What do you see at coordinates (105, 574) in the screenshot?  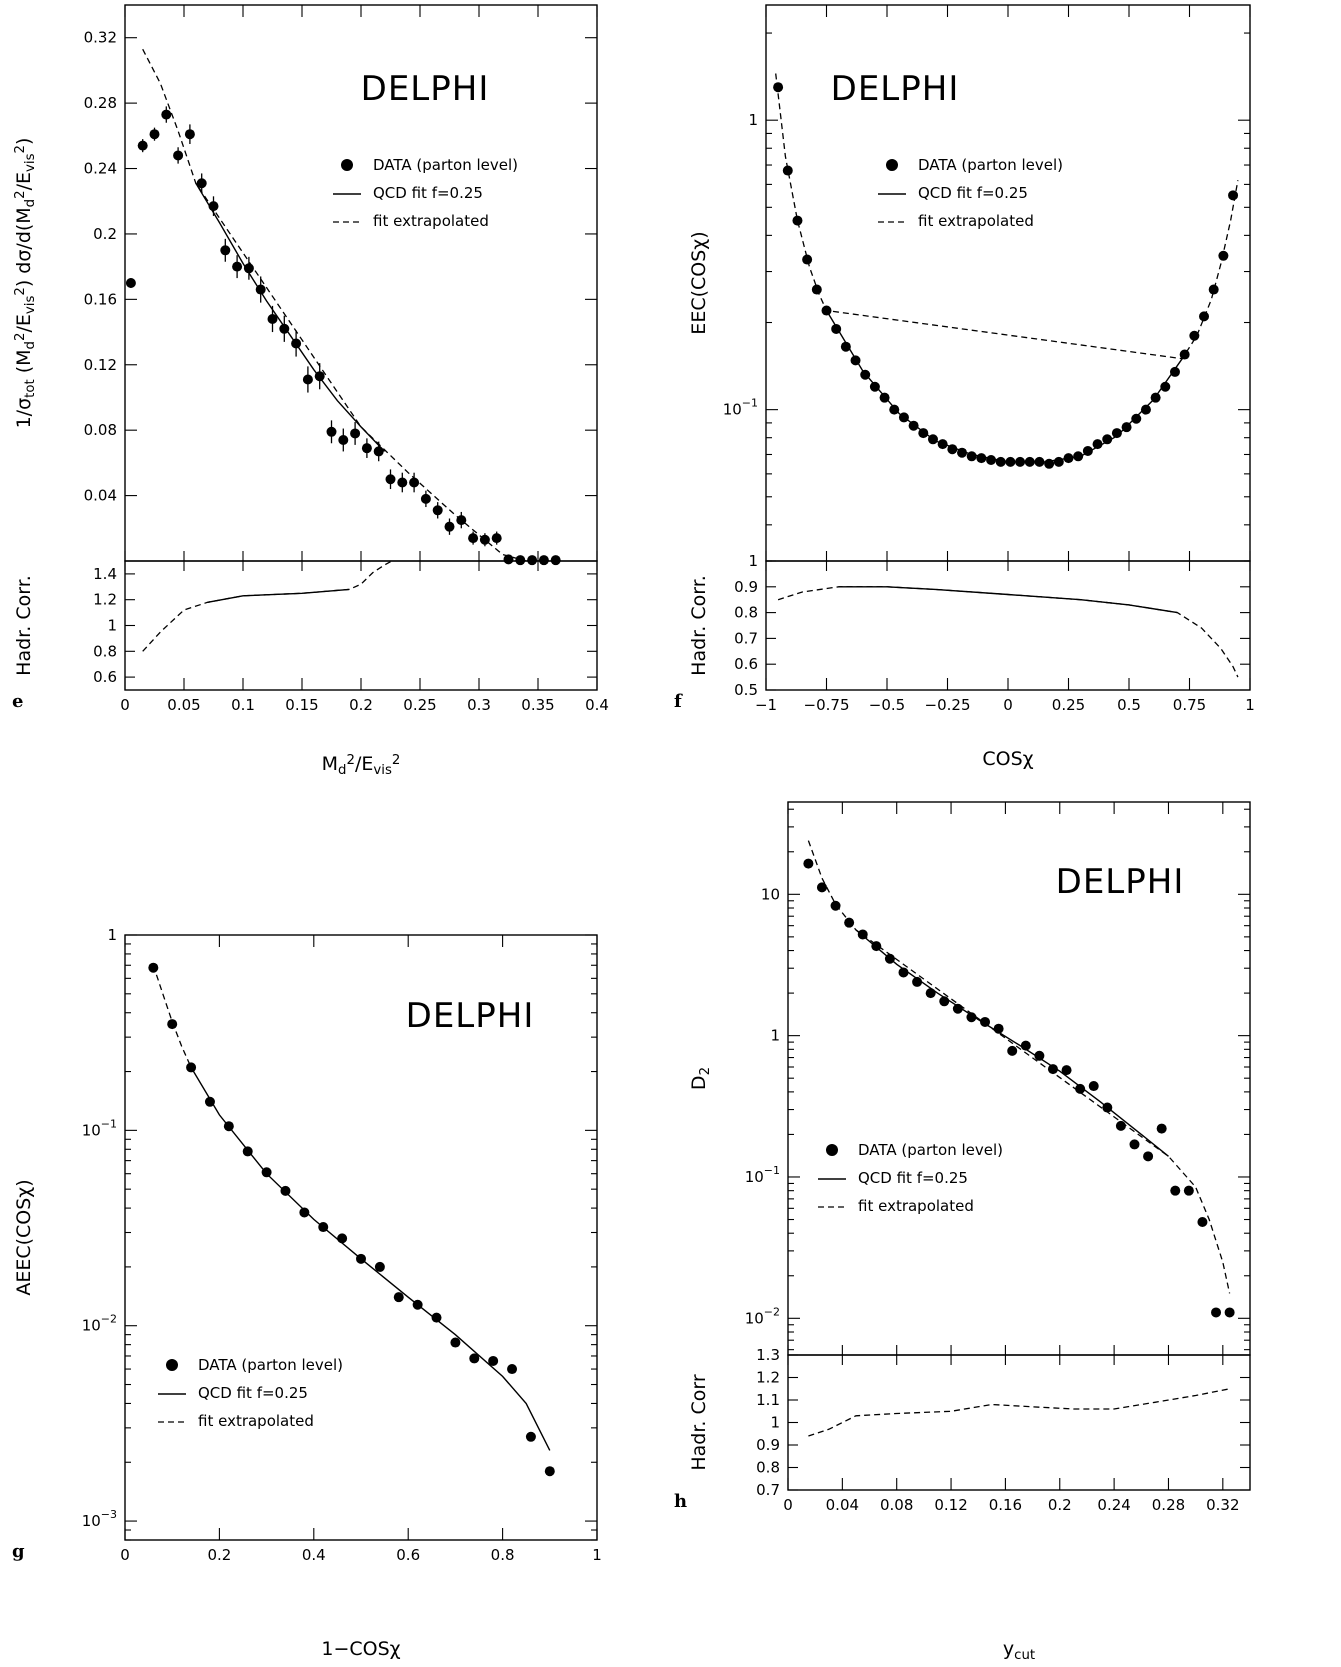 I see `hadr-y-tick-label: 1.4` at bounding box center [105, 574].